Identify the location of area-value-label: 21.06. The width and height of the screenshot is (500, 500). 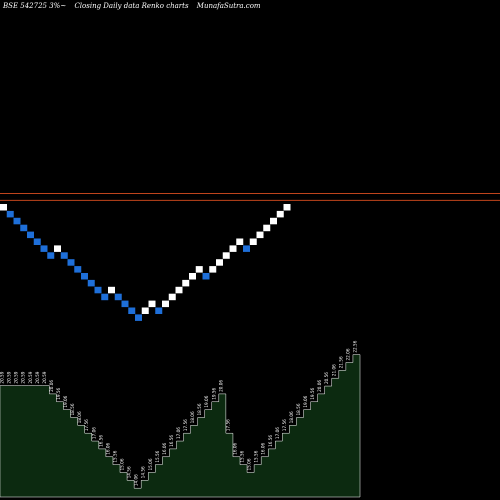
(333, 370).